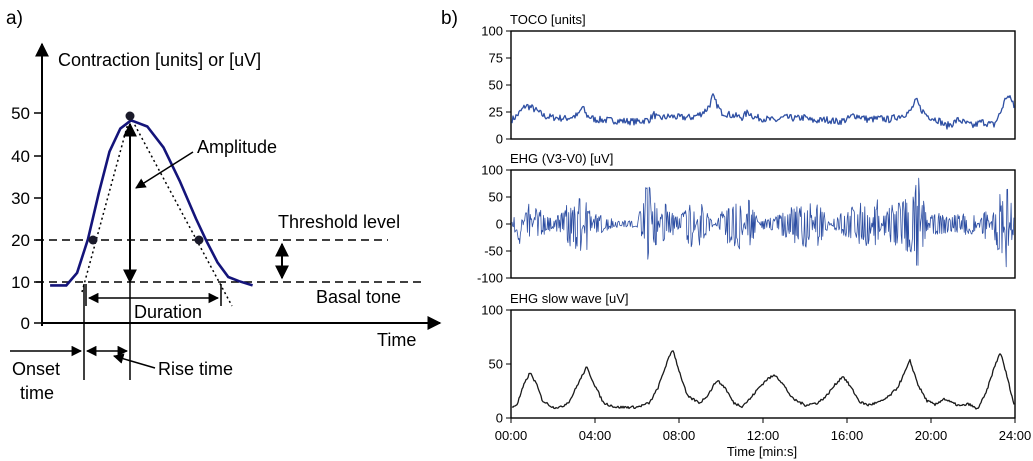 This screenshot has height=461, width=1033. Describe the element at coordinates (493, 251) in the screenshot. I see `ehg-ytick-label: -50` at that location.